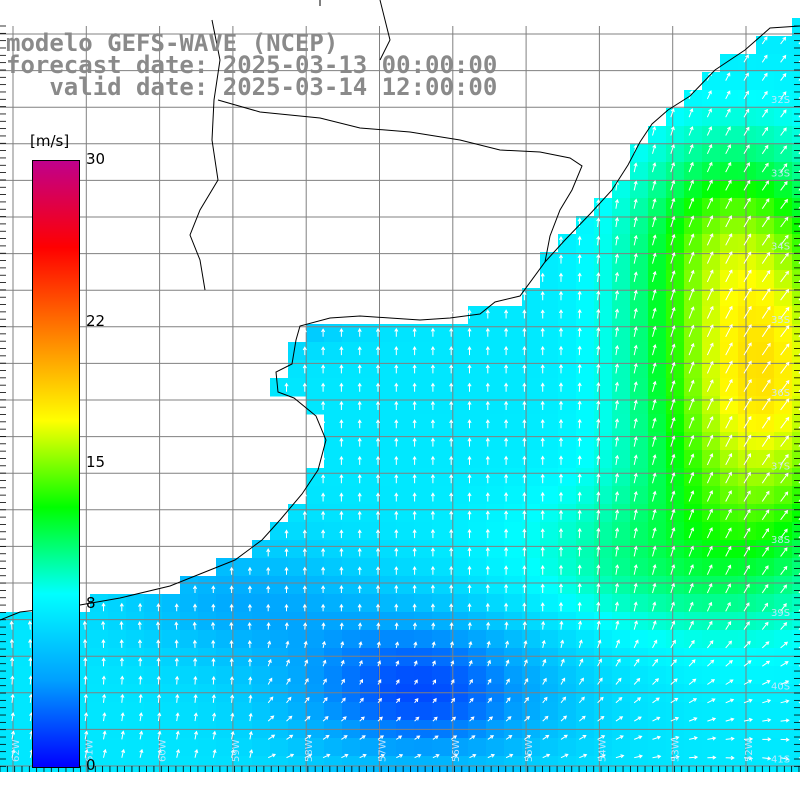 This screenshot has height=800, width=800. I want to click on colorbar-tick-label: 15, so click(96, 462).